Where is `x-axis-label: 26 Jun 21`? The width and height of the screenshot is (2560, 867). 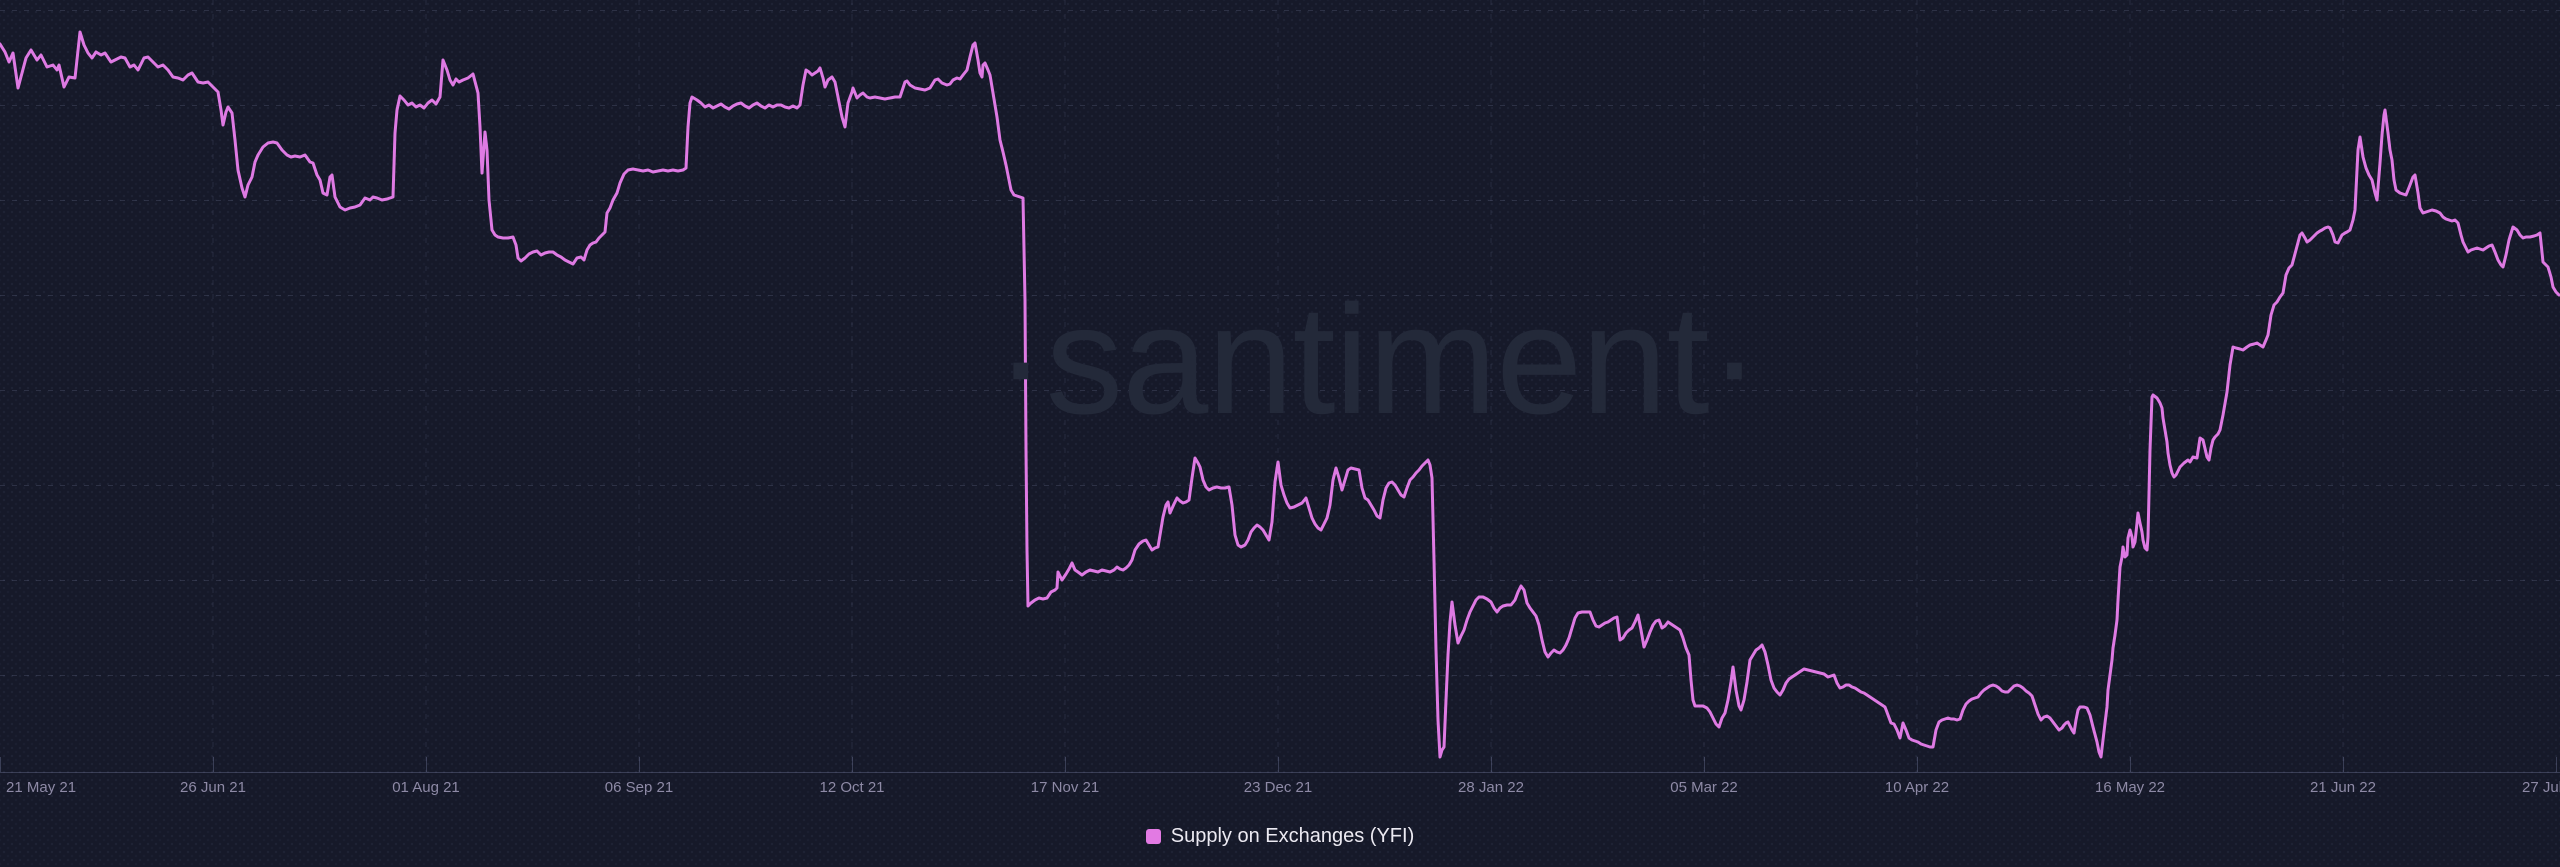 x-axis-label: 26 Jun 21 is located at coordinates (213, 787).